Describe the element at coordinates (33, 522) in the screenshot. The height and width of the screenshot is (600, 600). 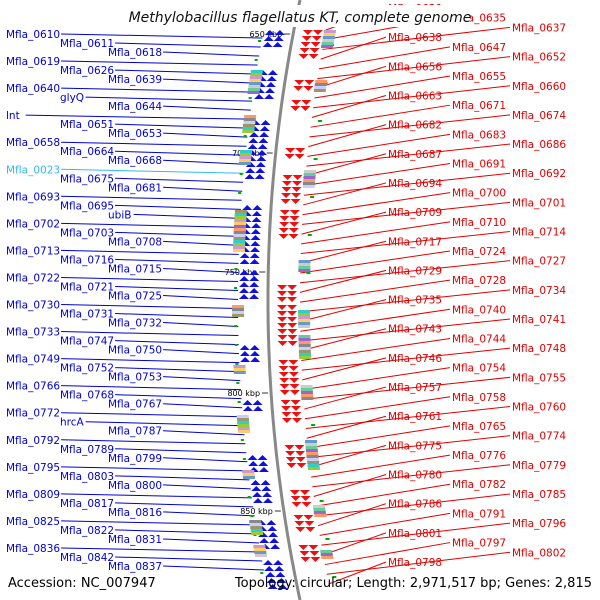
I see `gene-label: Mfla_0825` at that location.